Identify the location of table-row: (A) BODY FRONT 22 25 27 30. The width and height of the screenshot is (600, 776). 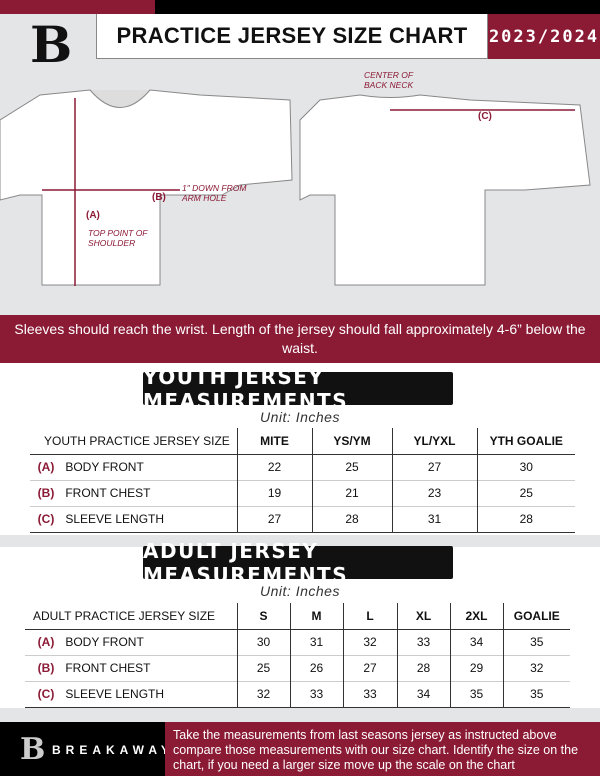
(302, 467).